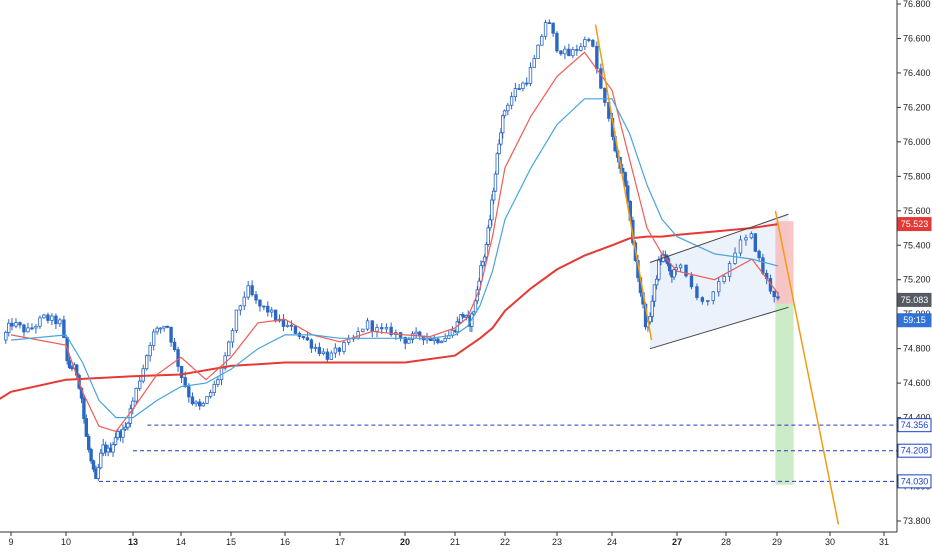 The image size is (932, 555). I want to click on time-tick-label: 24, so click(612, 542).